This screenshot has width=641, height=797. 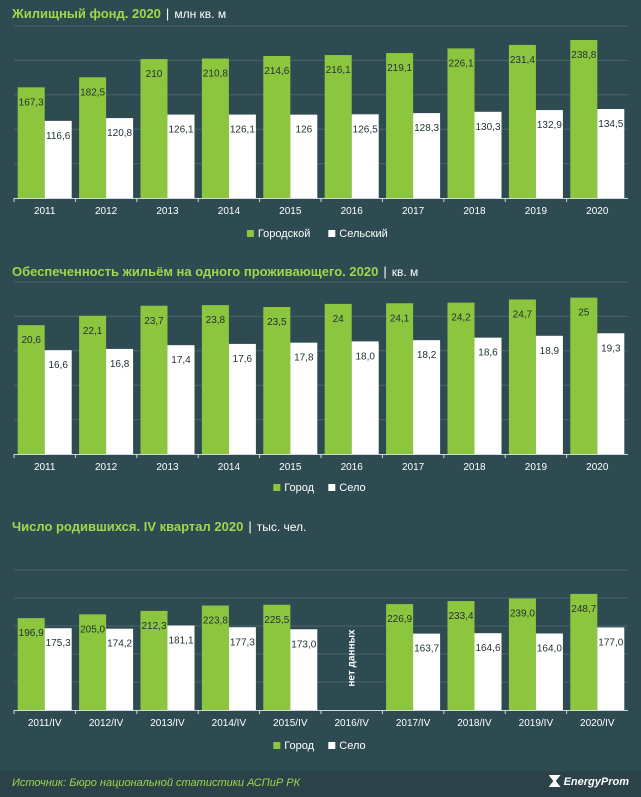 What do you see at coordinates (399, 68) in the screenshot?
I see `data-label: 219,1` at bounding box center [399, 68].